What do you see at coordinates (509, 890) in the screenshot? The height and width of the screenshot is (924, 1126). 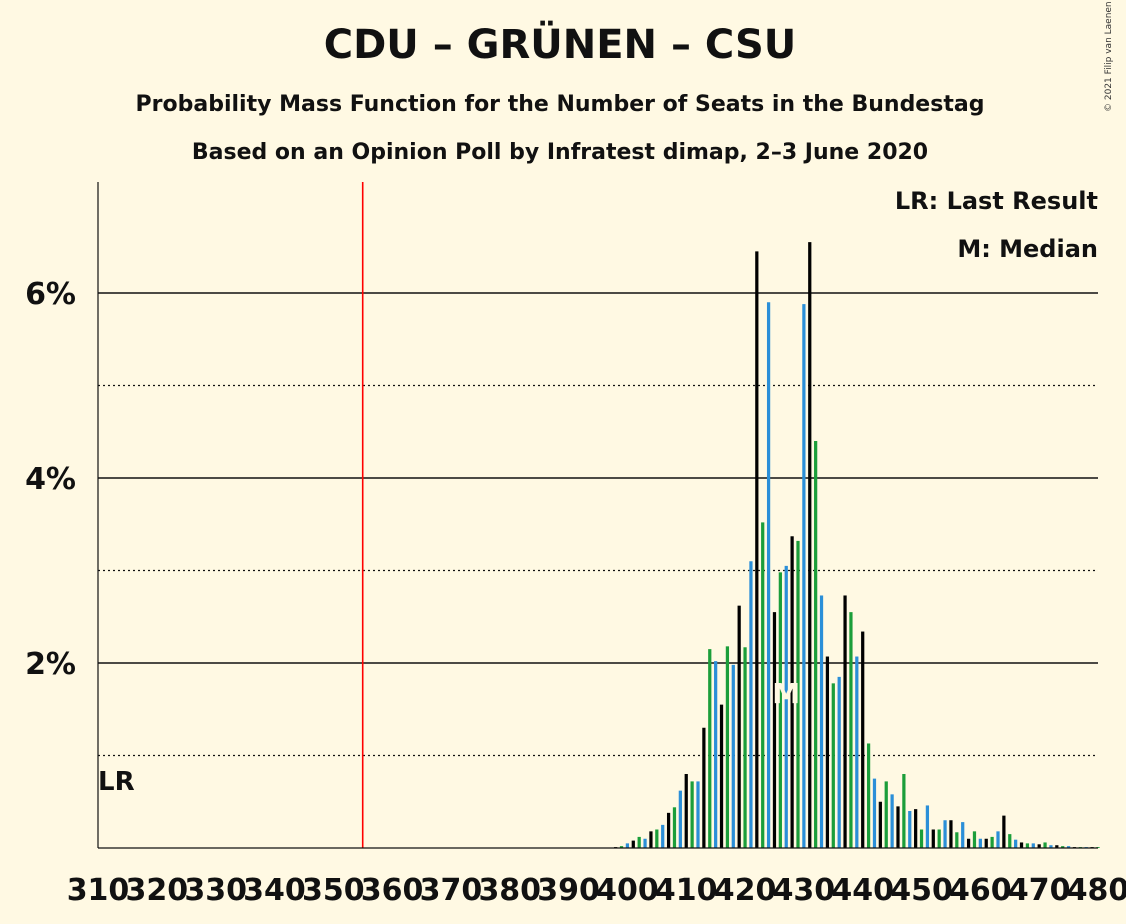 I see `x-tick-label: 380` at bounding box center [509, 890].